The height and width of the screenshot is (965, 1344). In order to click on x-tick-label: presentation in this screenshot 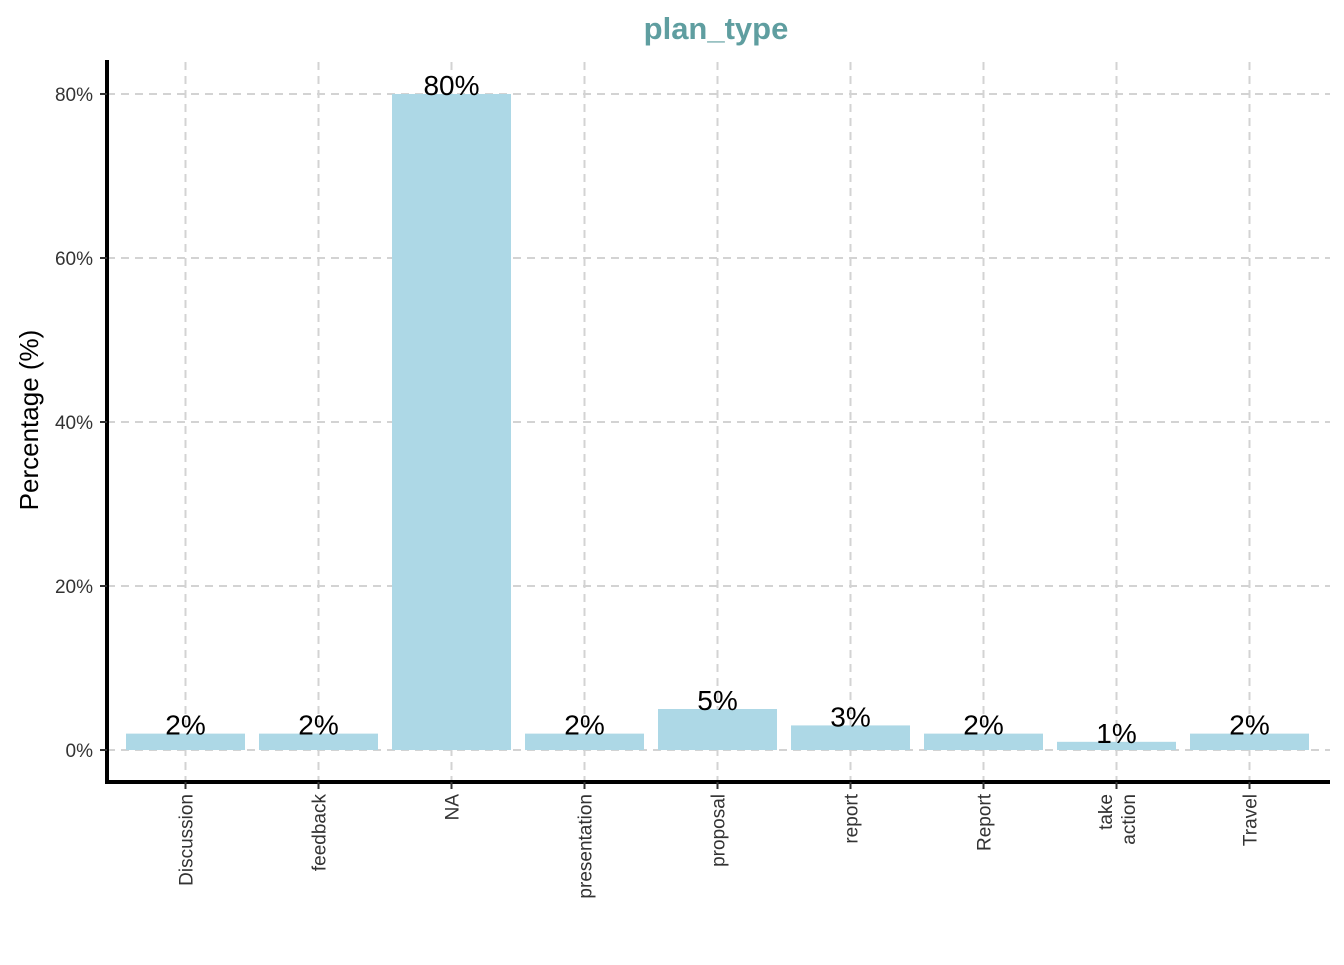, I will do `click(586, 846)`.